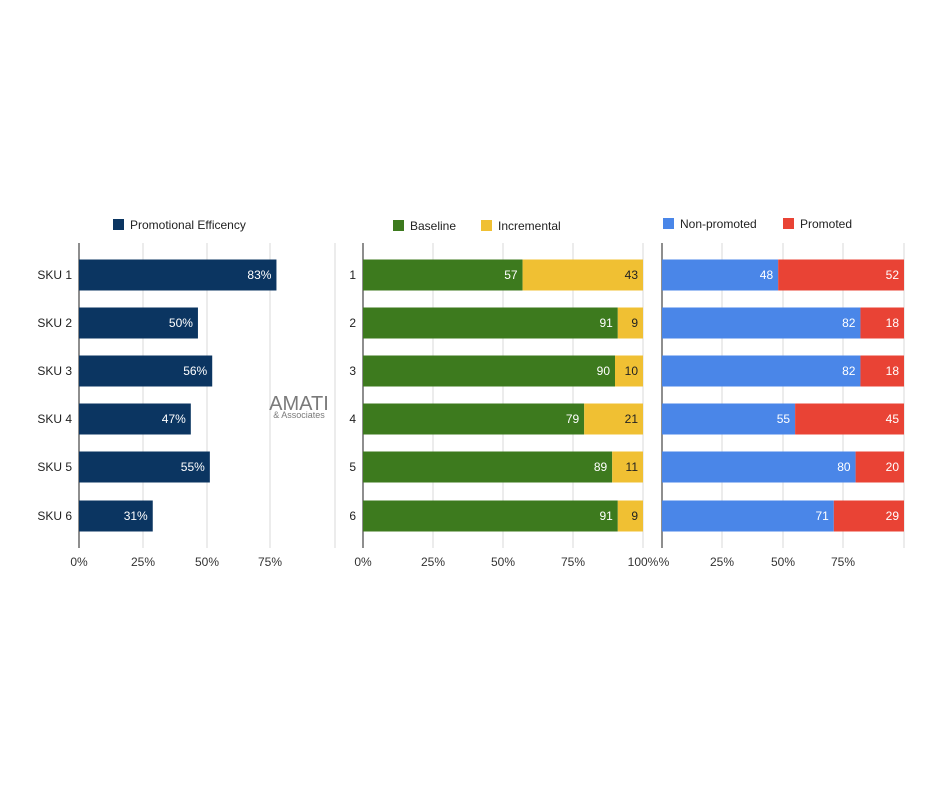 Image resolution: width=940 pixels, height=793 pixels. Describe the element at coordinates (632, 275) in the screenshot. I see `data-label: 43` at that location.